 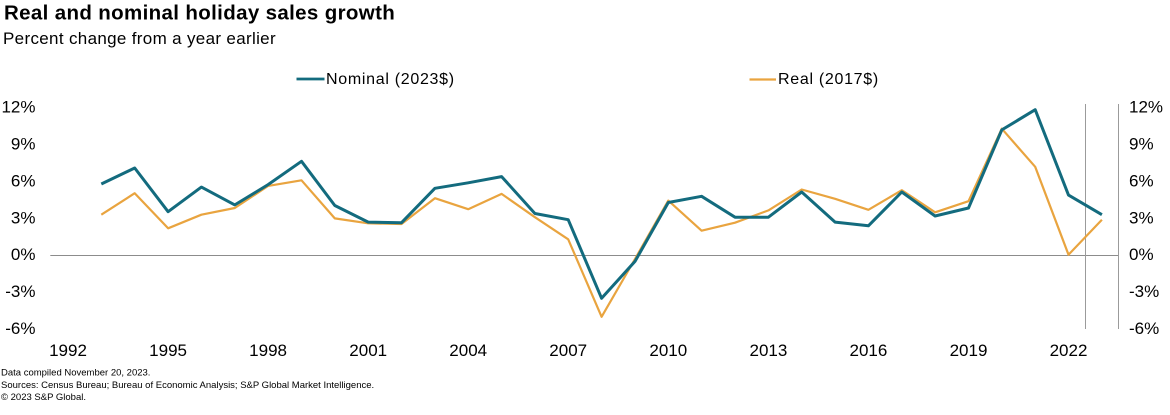 What do you see at coordinates (75, 372) in the screenshot?
I see `svg-text:Data compiled November 20, 202: Data compiled November 20, 2023.` at bounding box center [75, 372].